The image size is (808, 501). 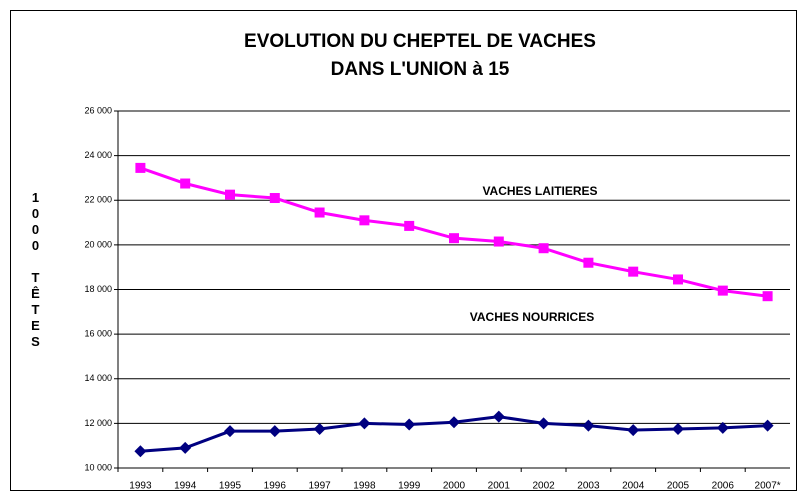 I want to click on chart-title: EVOLUTION DU CHEPTEL DE VACHES, so click(x=420, y=41).